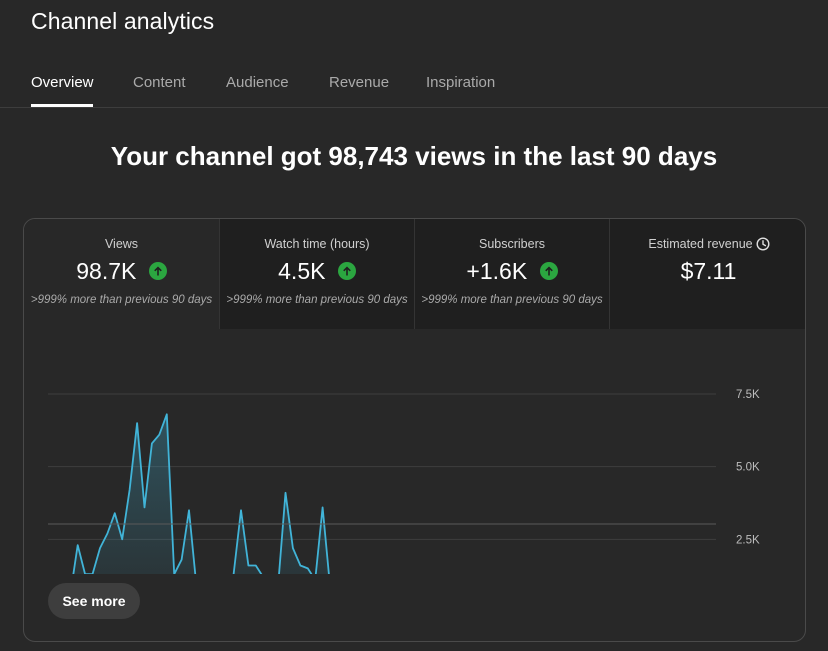  I want to click on y-tick-label: 7.5K, so click(748, 395).